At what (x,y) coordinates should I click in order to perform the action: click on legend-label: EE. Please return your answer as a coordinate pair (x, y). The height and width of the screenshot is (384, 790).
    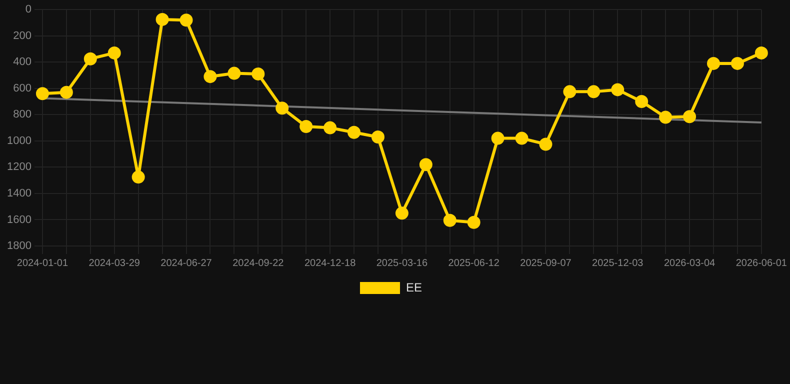
    Looking at the image, I should click on (414, 287).